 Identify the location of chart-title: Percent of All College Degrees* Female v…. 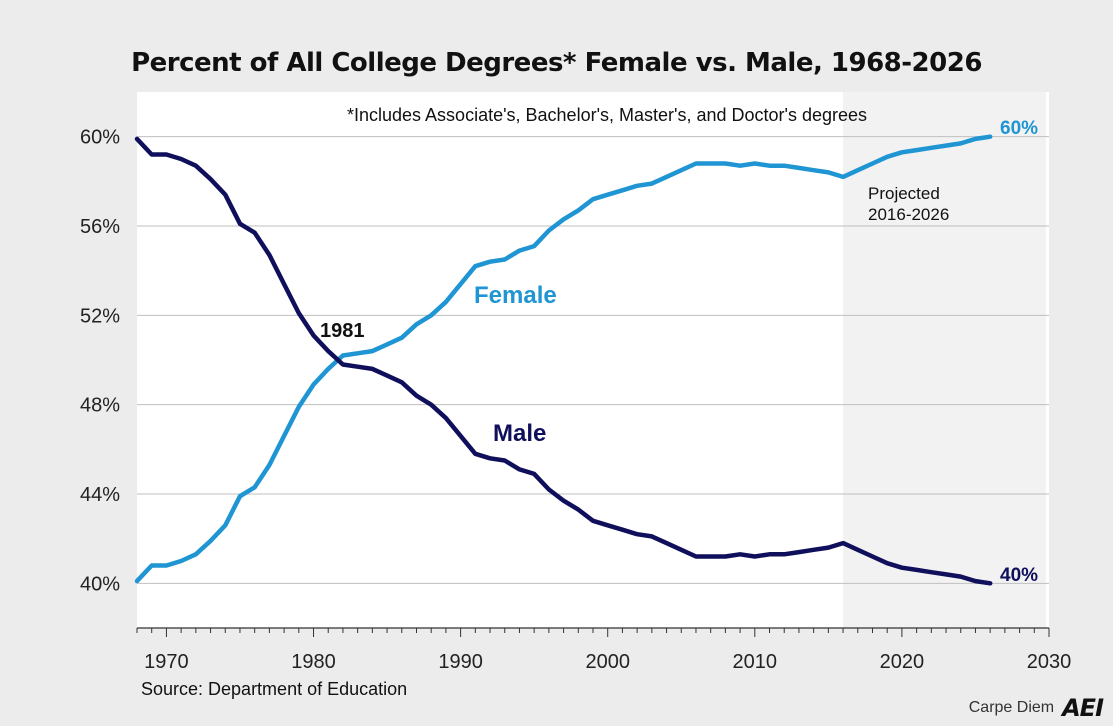
(556, 63).